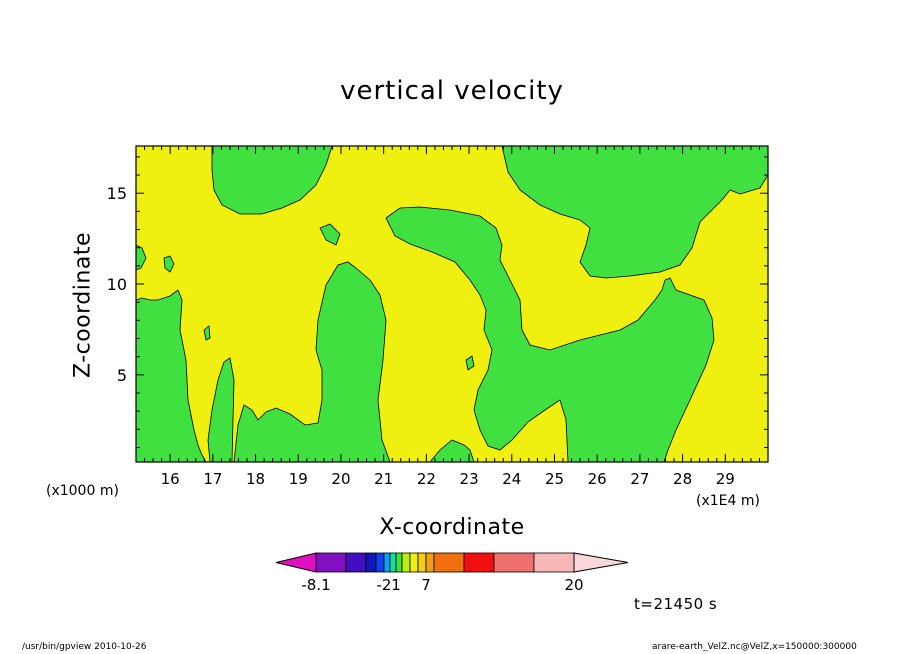 The height and width of the screenshot is (654, 904). What do you see at coordinates (682, 479) in the screenshot?
I see `x-tick-label: 28` at bounding box center [682, 479].